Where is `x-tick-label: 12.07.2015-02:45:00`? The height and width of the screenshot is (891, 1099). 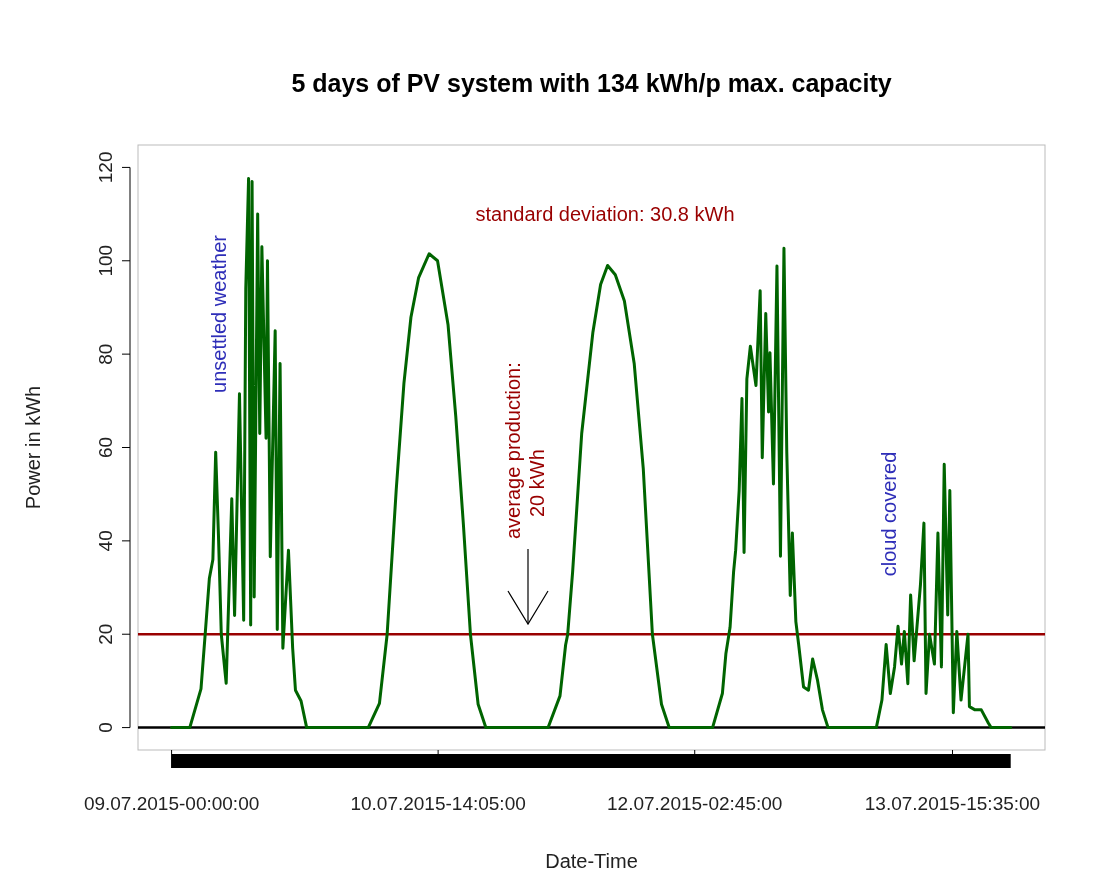
x-tick-label: 12.07.2015-02:45:00 is located at coordinates (695, 803).